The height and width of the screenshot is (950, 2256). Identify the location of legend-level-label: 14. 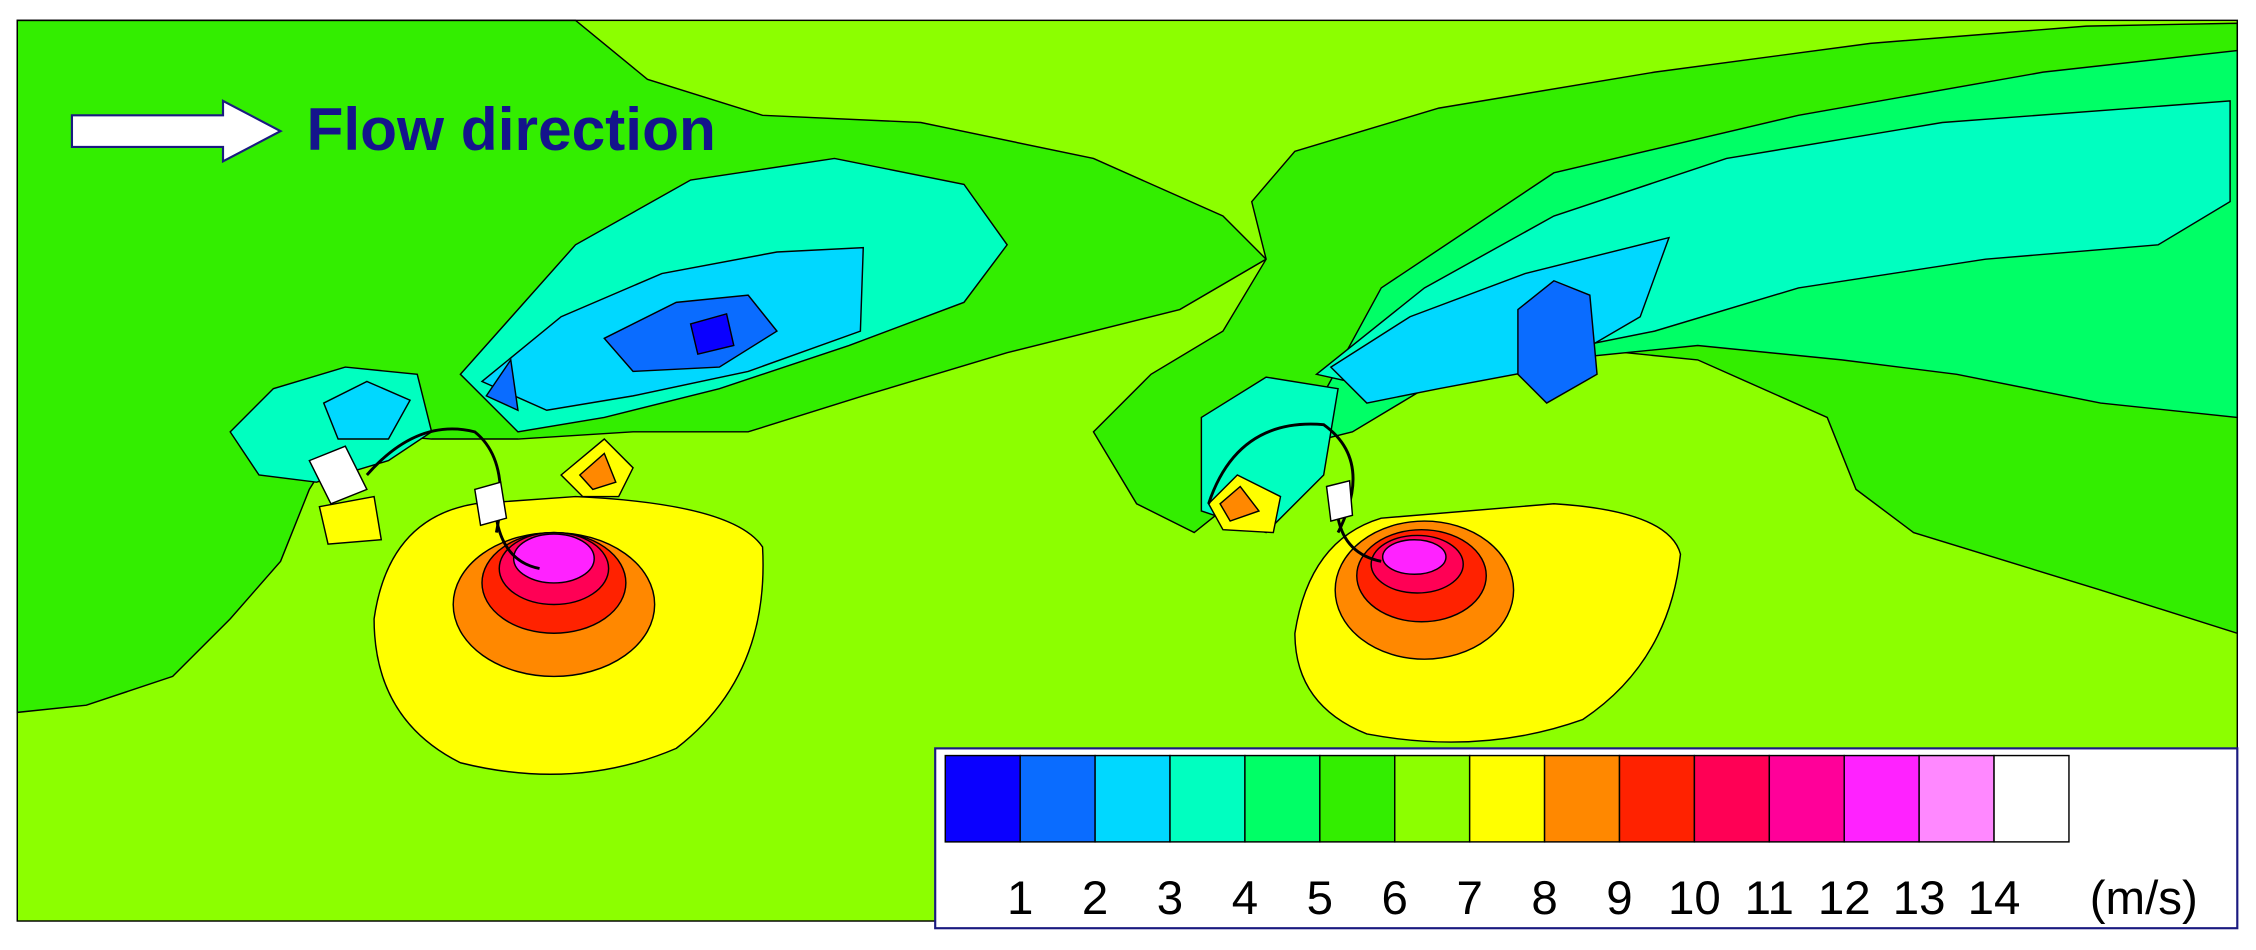
(1994, 898).